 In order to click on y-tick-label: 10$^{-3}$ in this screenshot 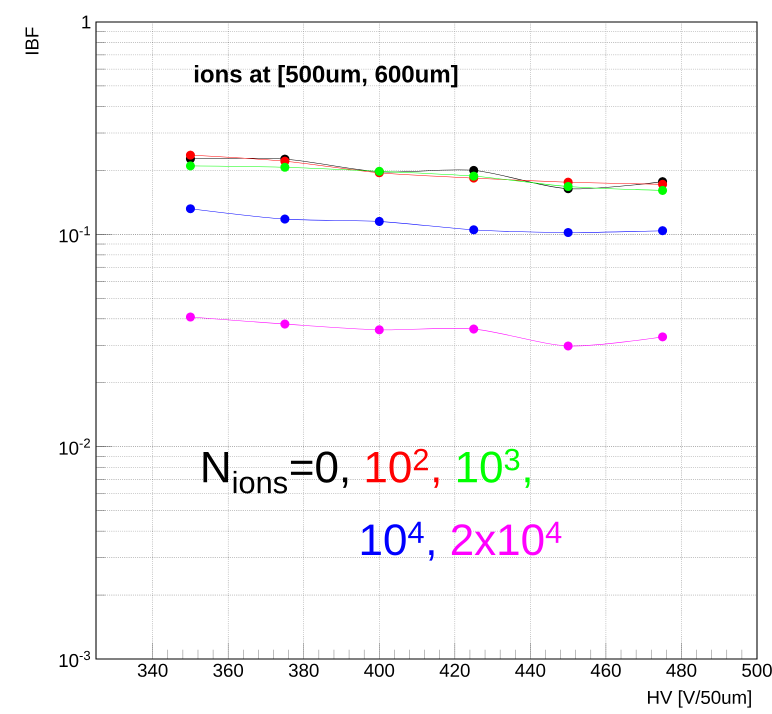, I will do `click(75, 659)`.